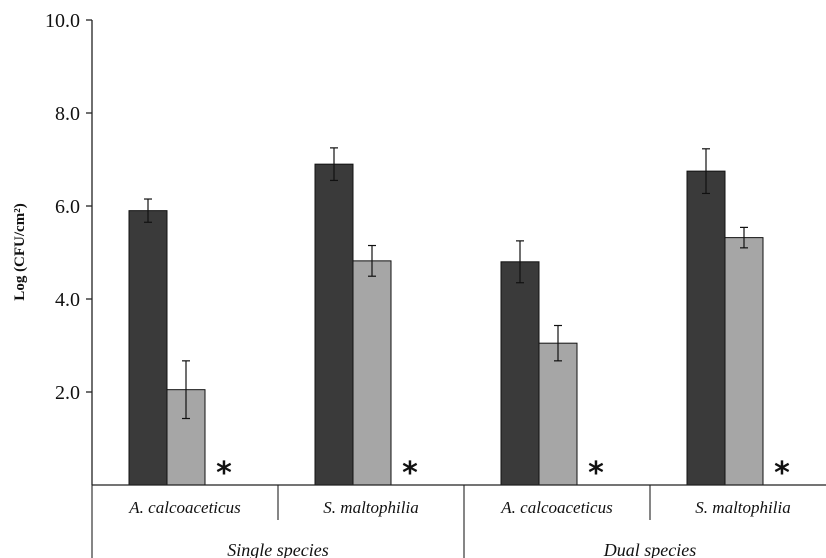 This screenshot has width=826, height=558. I want to click on y-axis-label: Log (CFU/cm²), so click(20, 251).